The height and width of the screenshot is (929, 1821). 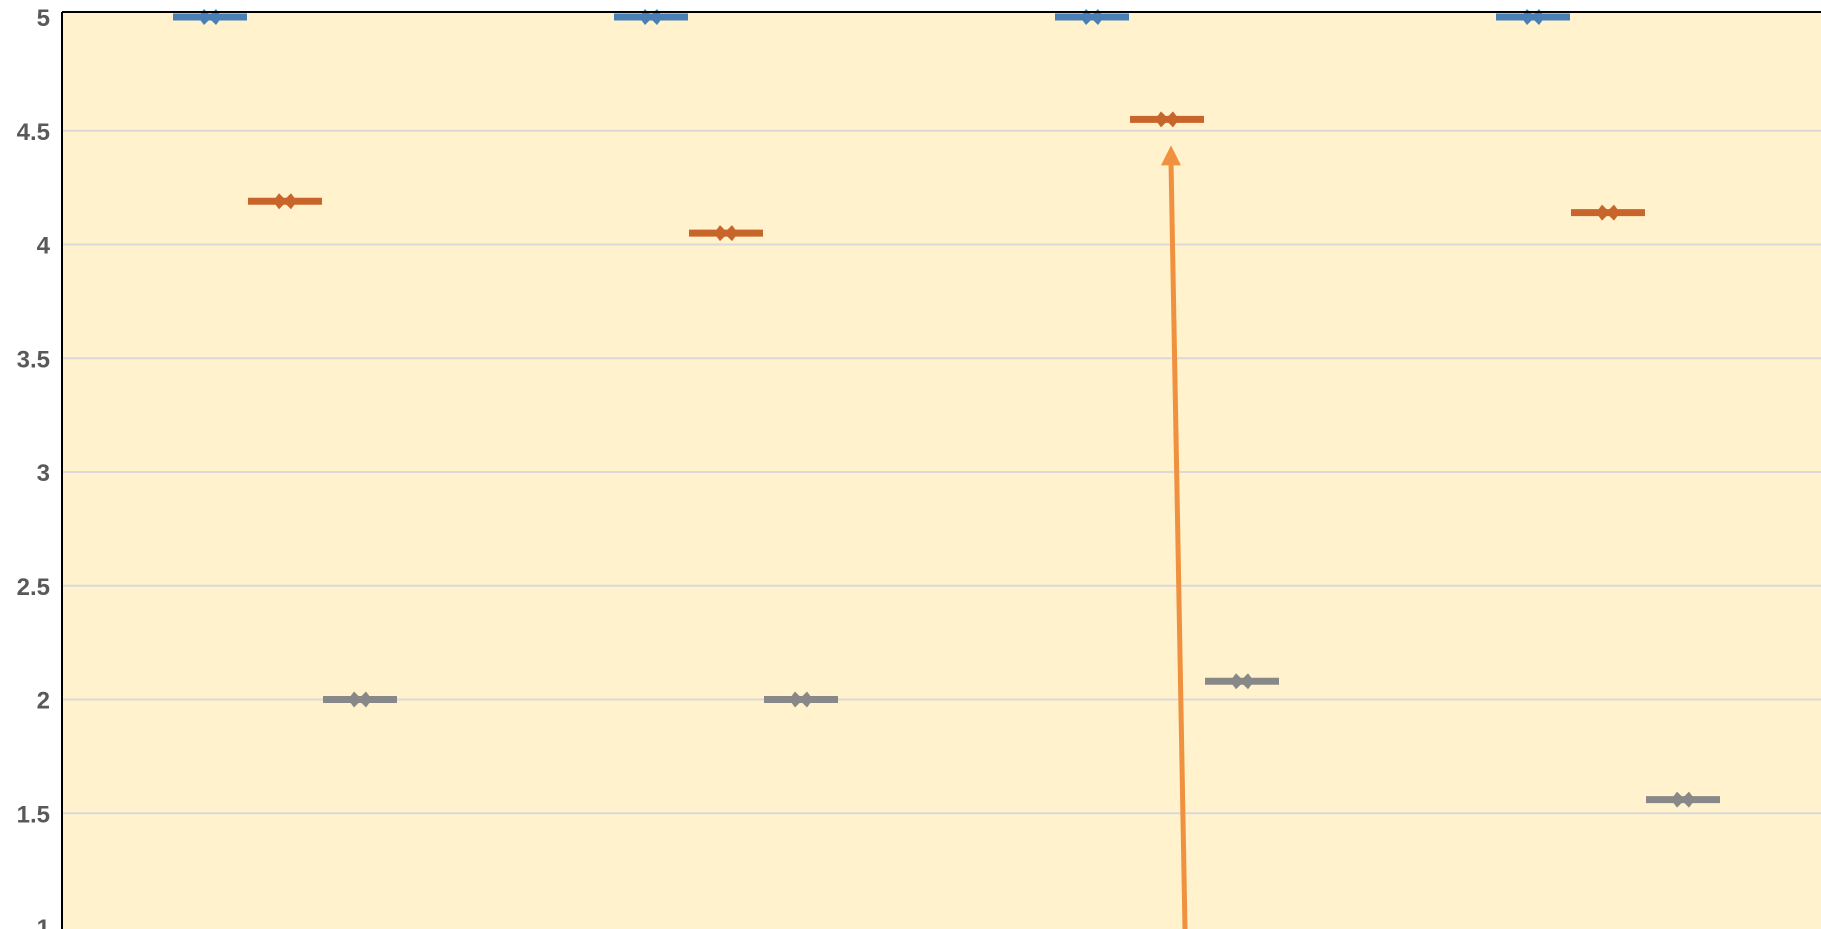 I want to click on annotation-layer, so click(x=1174, y=537).